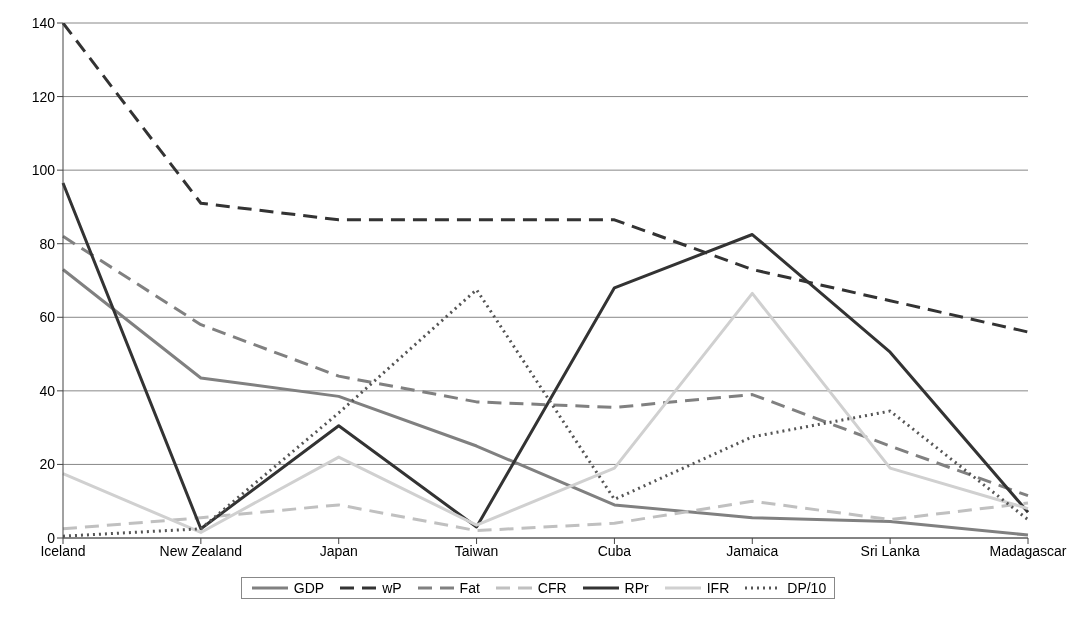 This screenshot has width=1077, height=618. What do you see at coordinates (476, 550) in the screenshot?
I see `x-tick-label: Taiwan` at bounding box center [476, 550].